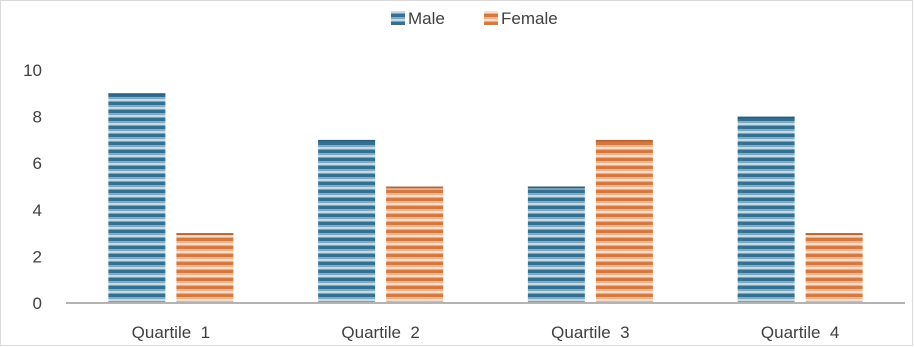  I want to click on chart-legend: Male Female, so click(474, 18).